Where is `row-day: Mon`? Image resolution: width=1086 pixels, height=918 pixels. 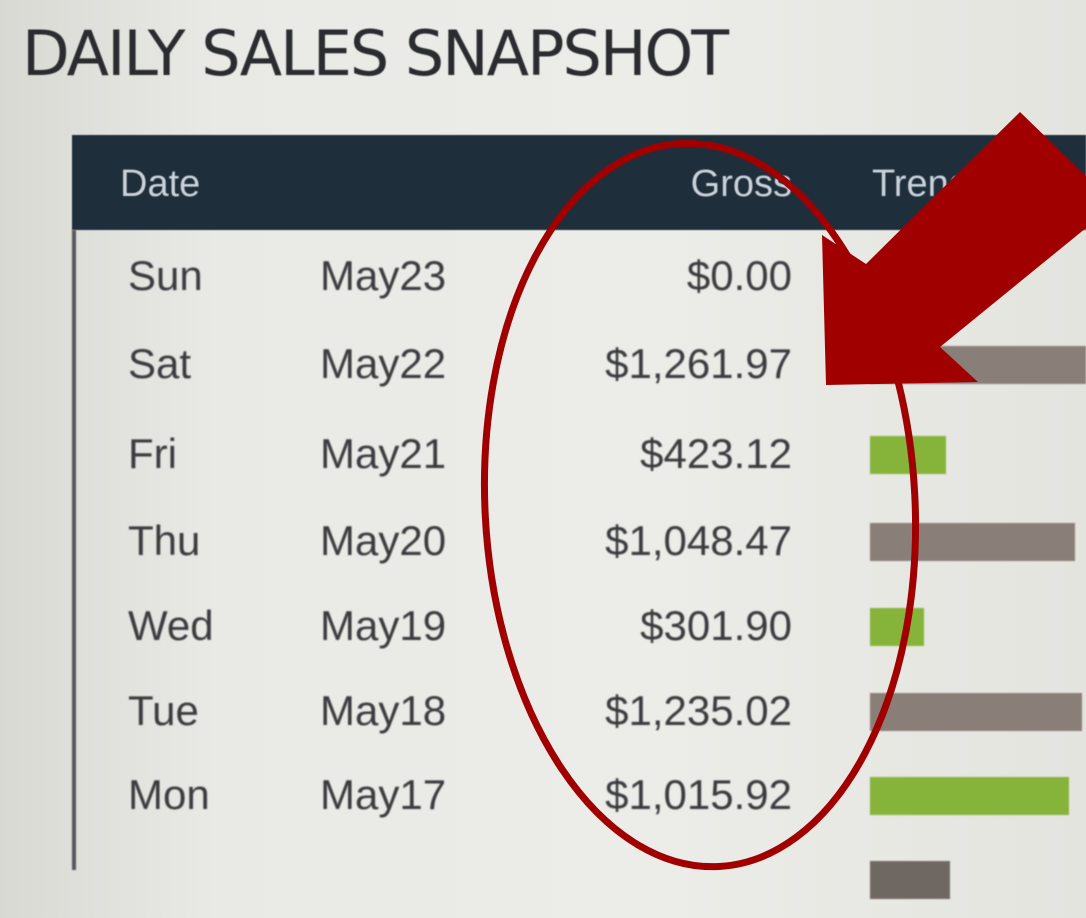 row-day: Mon is located at coordinates (169, 794).